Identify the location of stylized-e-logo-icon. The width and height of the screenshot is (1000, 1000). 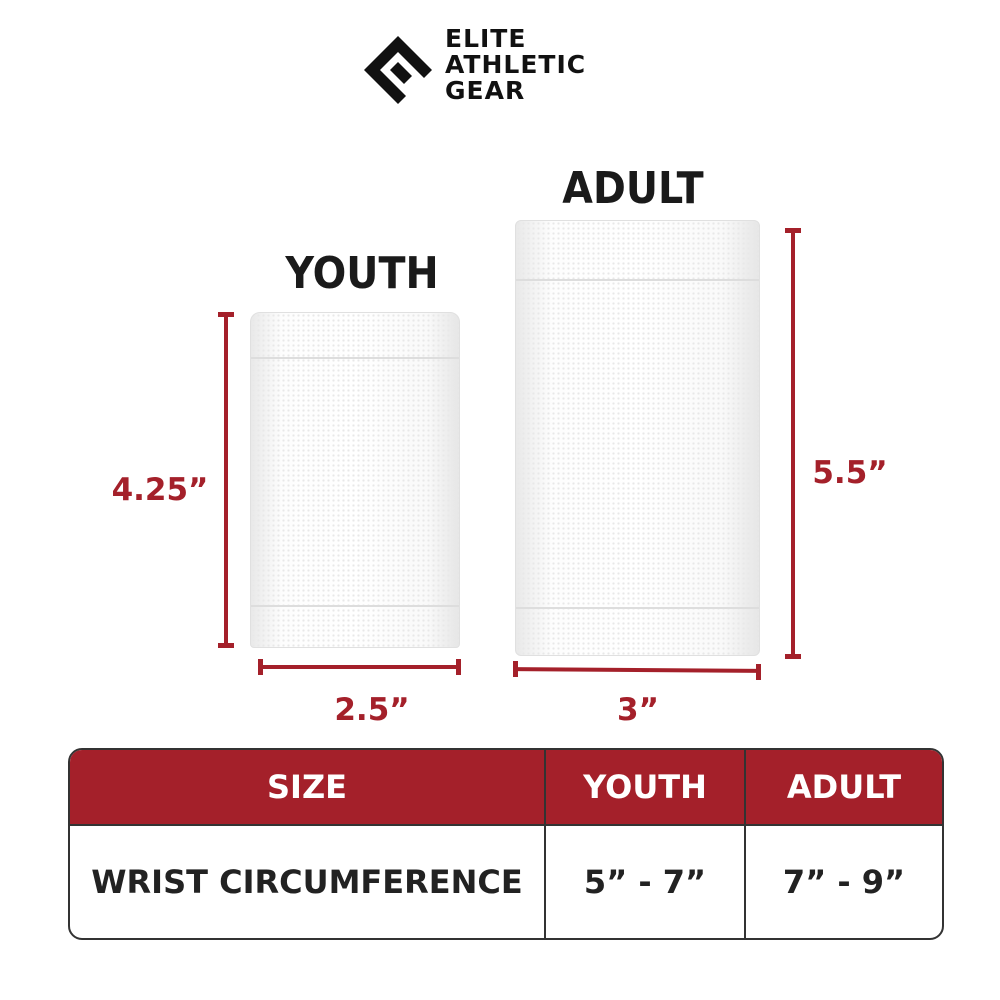
(398, 70).